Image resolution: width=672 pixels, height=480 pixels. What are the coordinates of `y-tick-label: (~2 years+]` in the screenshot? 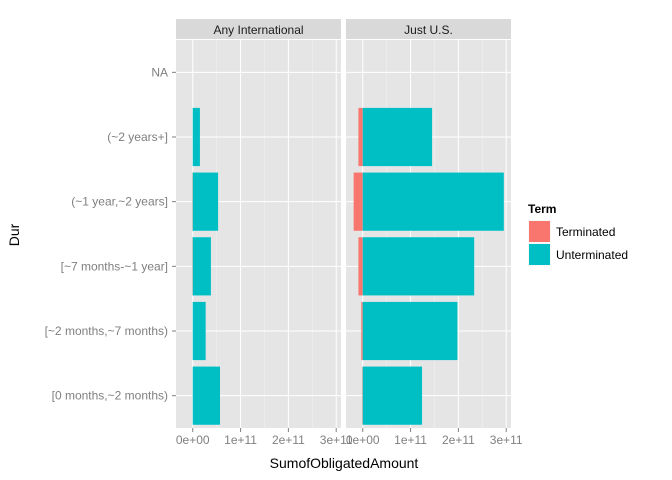 It's located at (137, 137).